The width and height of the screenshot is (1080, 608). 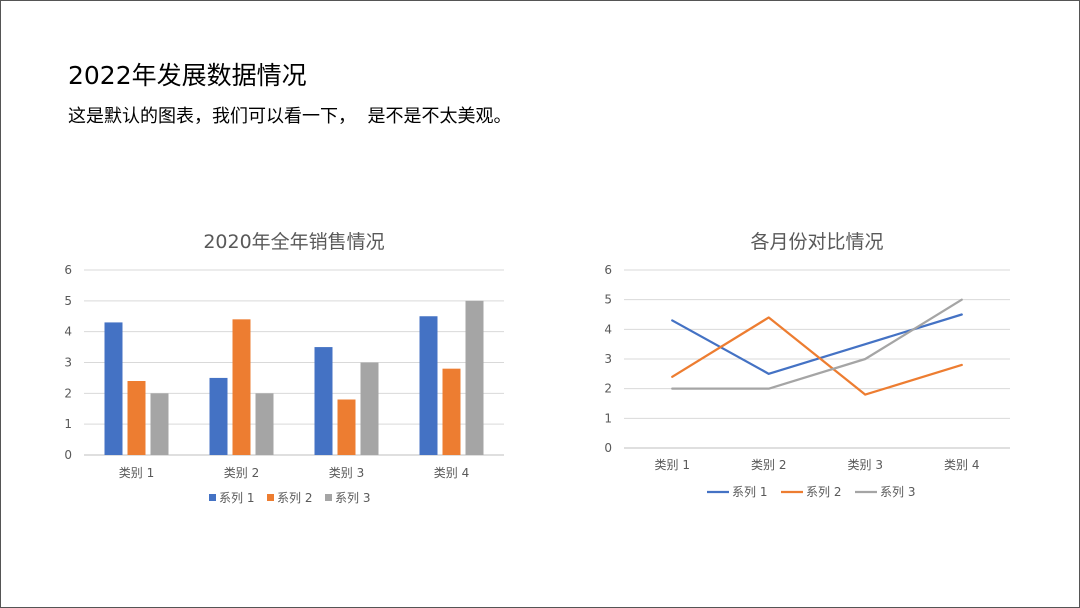 I want to click on chart-title: 2020年全年销售情况, so click(x=293, y=242).